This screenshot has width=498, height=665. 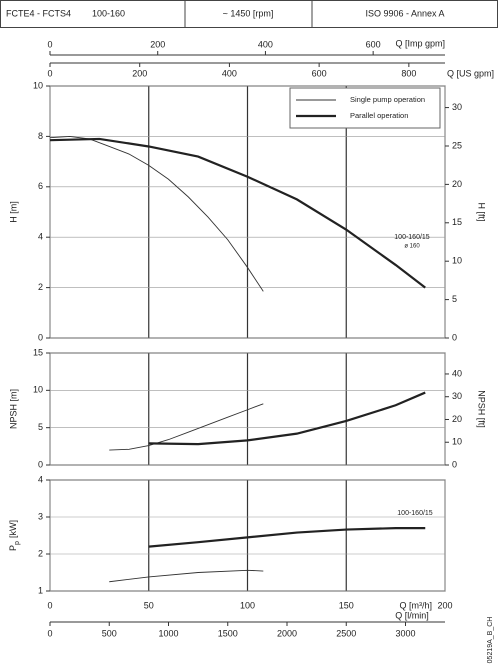 I want to click on x-tick-label: 0, so click(x=49, y=605).